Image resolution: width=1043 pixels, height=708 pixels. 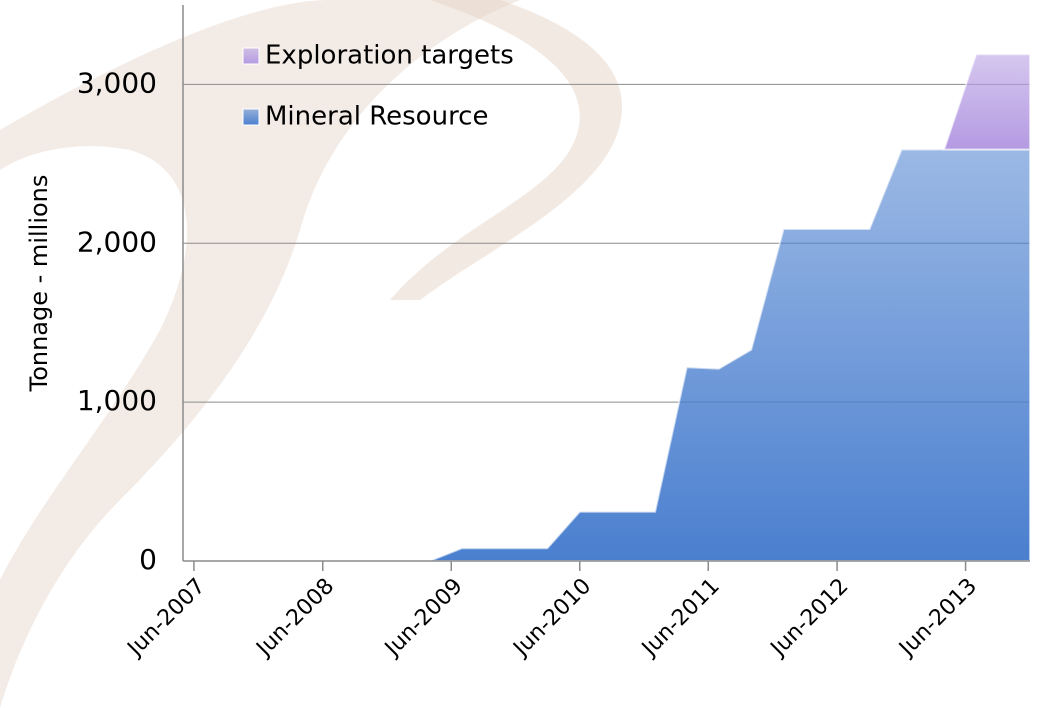 I want to click on x-tick-label: Jun-2012, so click(x=809, y=618).